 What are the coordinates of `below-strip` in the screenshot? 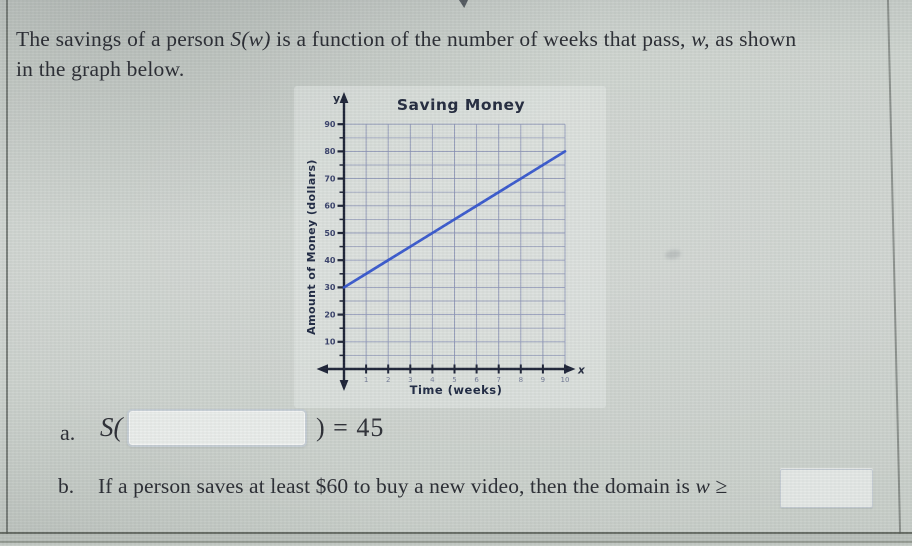 It's located at (456, 544).